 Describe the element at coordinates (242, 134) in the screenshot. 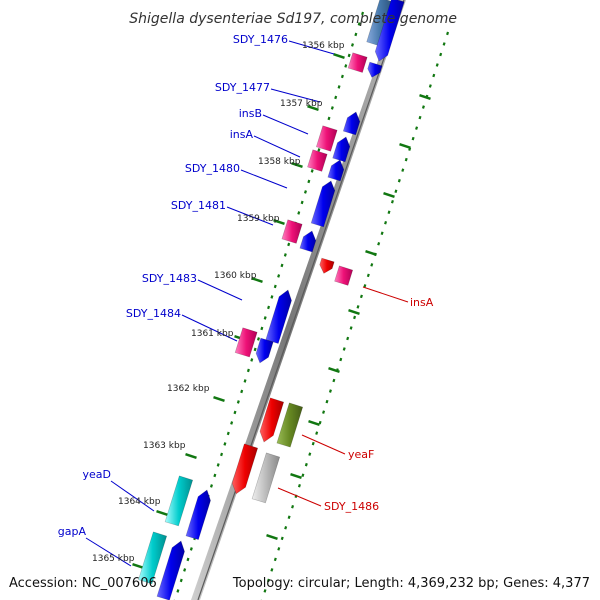

I see `gene-label-forward: insA` at that location.